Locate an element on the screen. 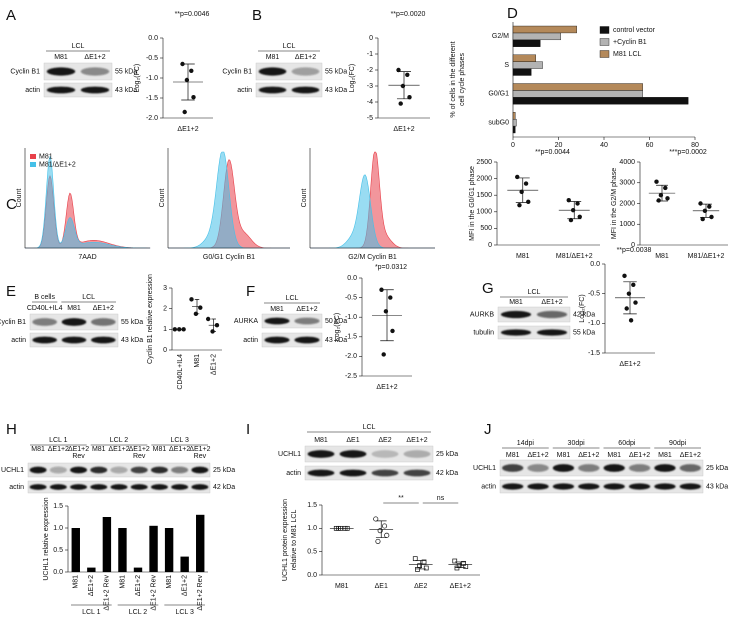 The image size is (732, 618). blot-header: LCL is located at coordinates (534, 292).